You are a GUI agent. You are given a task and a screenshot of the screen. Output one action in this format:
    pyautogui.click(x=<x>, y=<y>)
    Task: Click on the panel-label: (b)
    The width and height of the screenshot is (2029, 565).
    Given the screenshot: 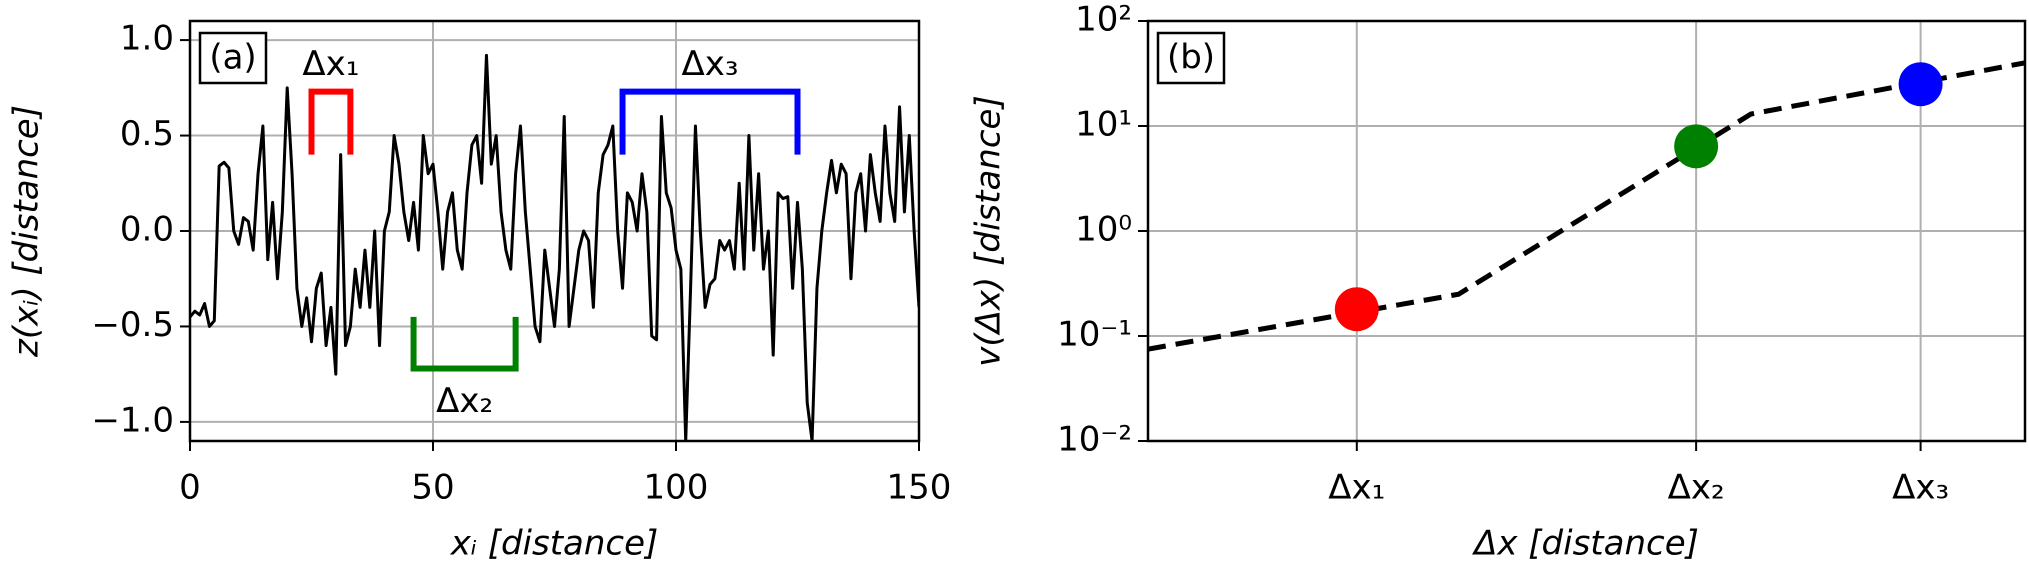 What is the action you would take?
    pyautogui.click(x=1191, y=58)
    